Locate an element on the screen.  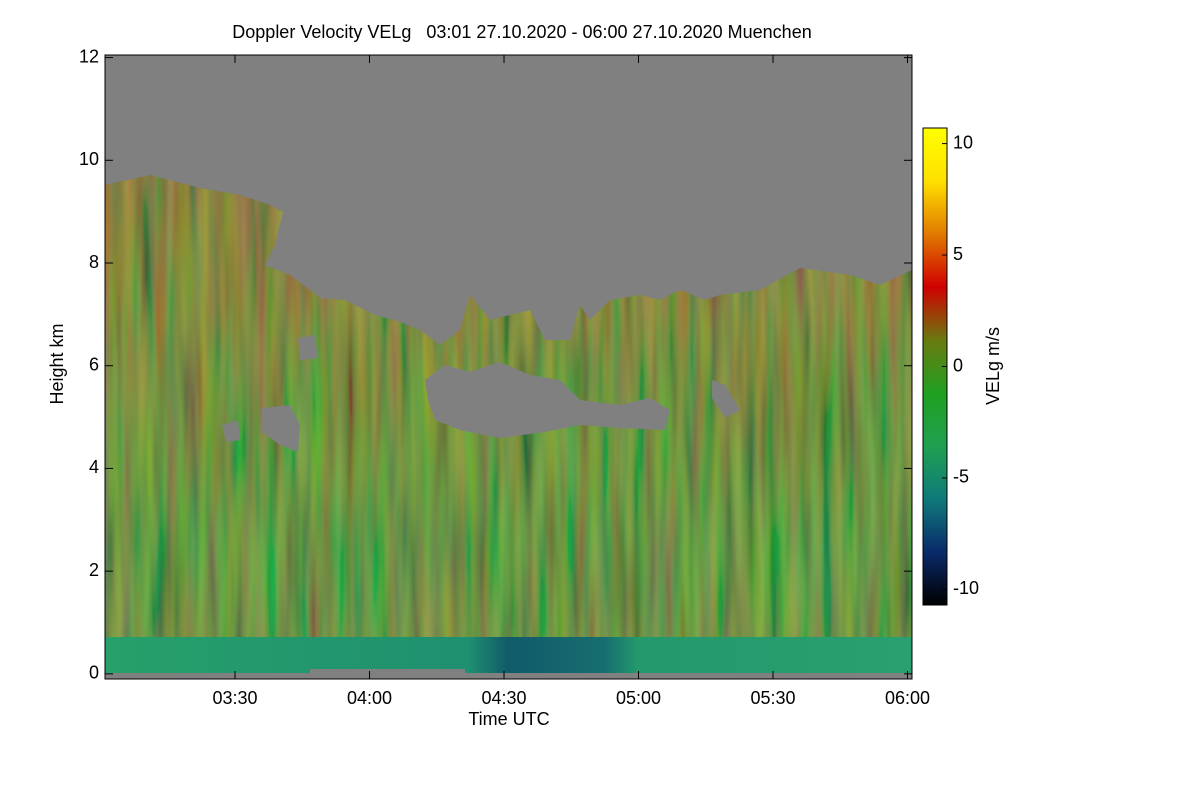
y-axis-label: Height km is located at coordinates (57, 363).